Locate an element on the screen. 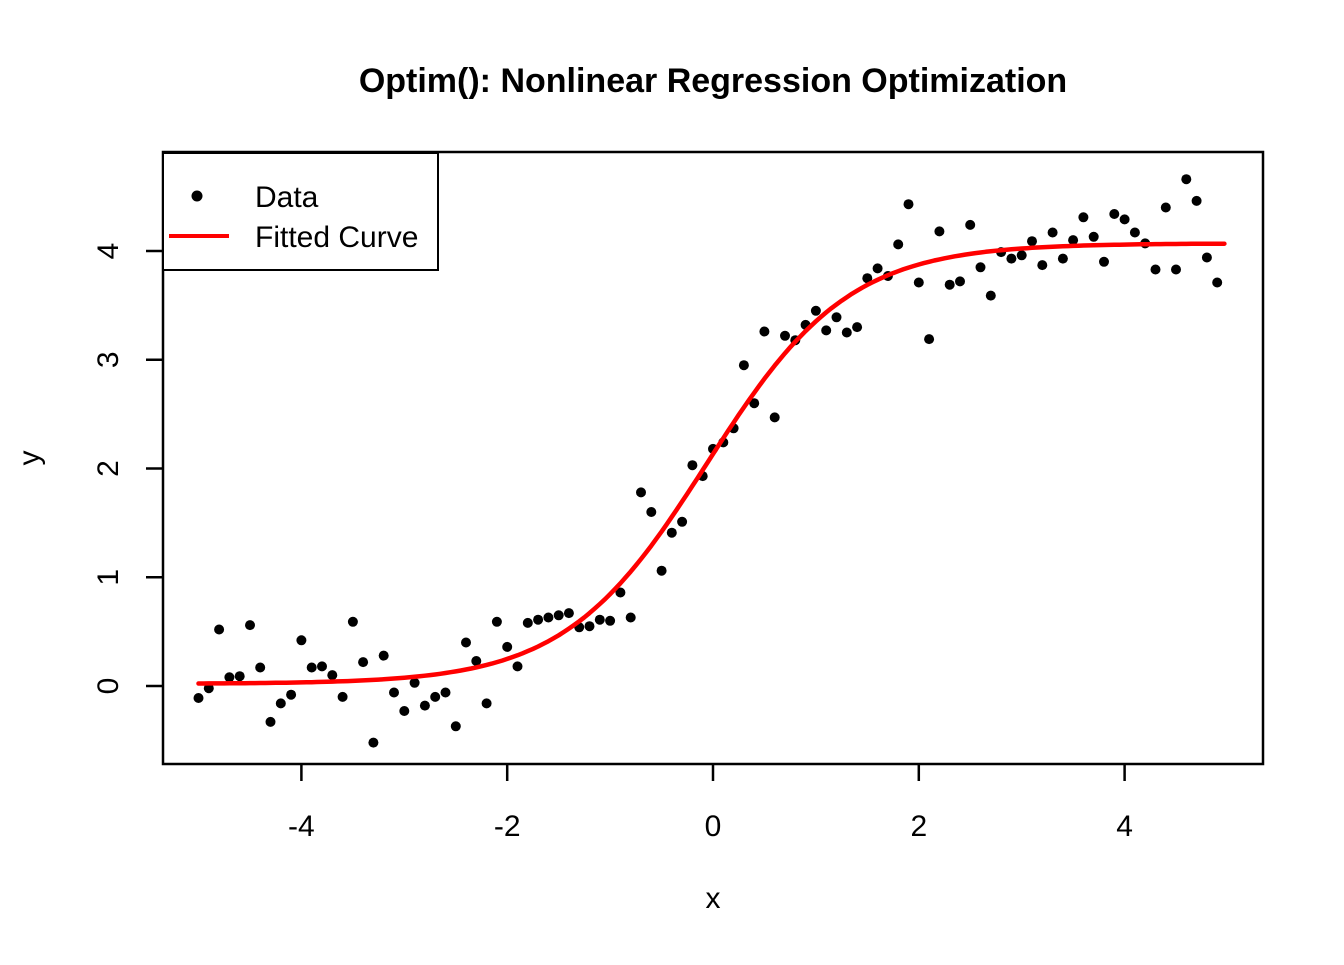 The width and height of the screenshot is (1344, 965). legend-box: Data Fitted Curve is located at coordinates (300, 211).